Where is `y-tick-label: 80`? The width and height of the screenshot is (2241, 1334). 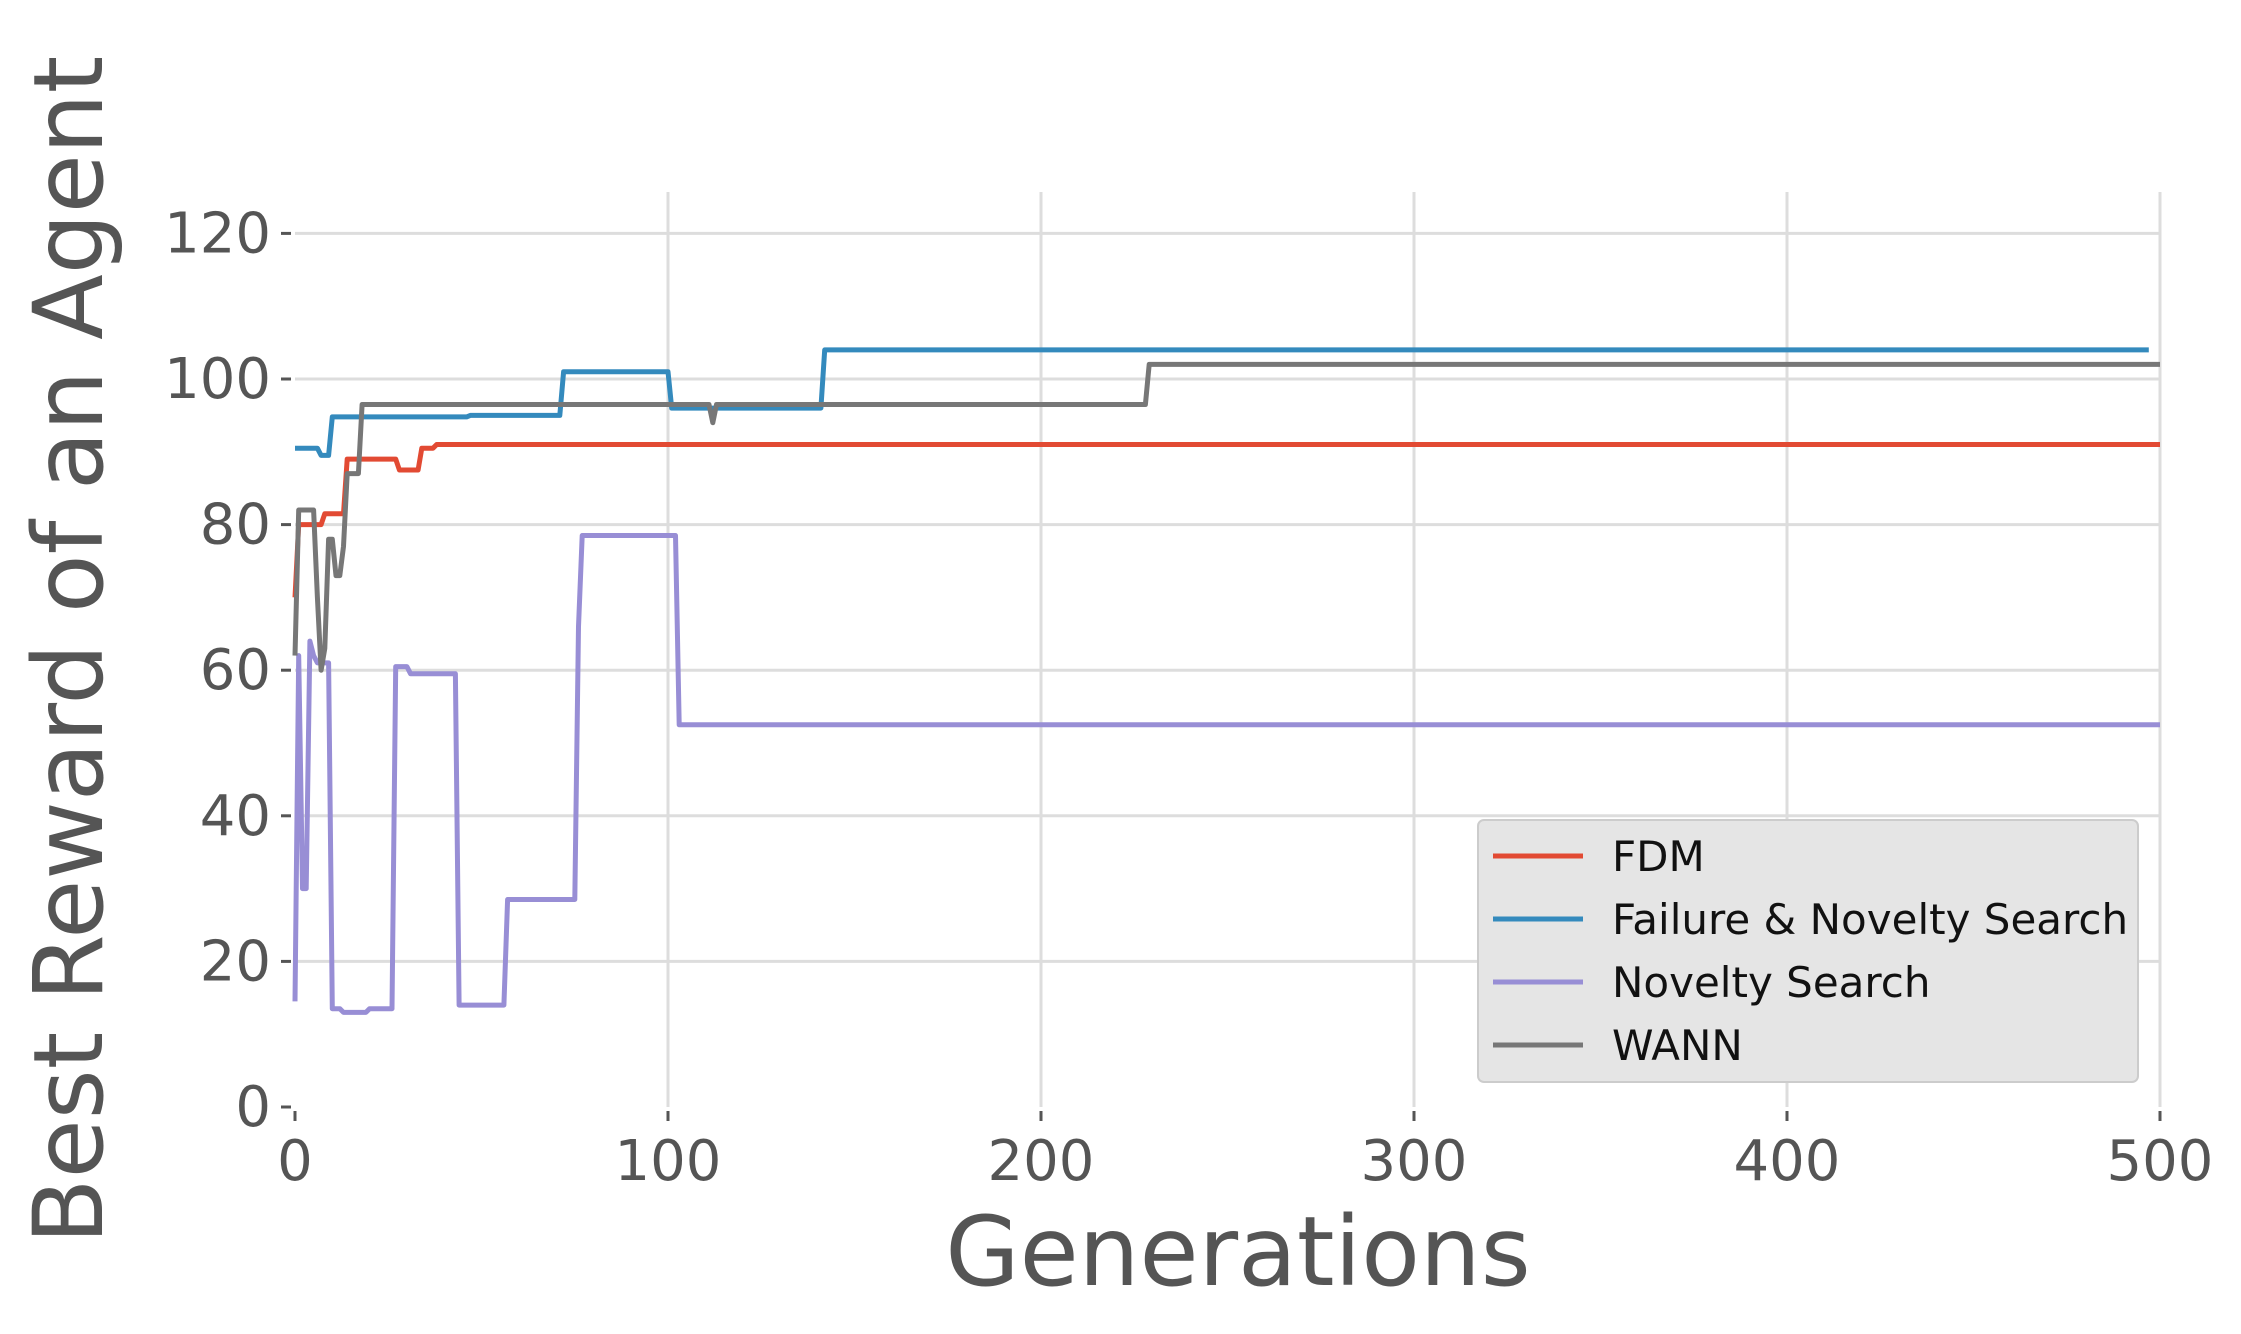 y-tick-label: 80 is located at coordinates (235, 525).